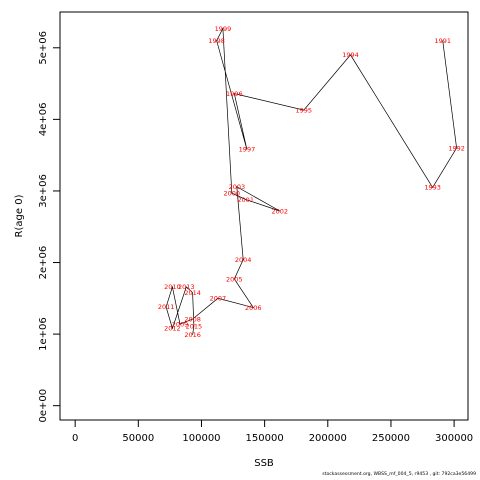  Describe the element at coordinates (192, 319) in the screenshot. I see `year-point-label: 2008` at that location.